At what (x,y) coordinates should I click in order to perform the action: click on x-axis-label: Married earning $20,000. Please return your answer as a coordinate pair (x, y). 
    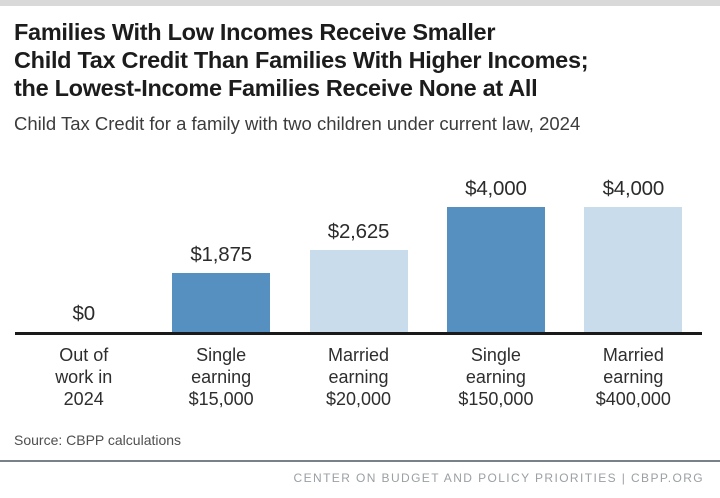
    Looking at the image, I should click on (358, 377).